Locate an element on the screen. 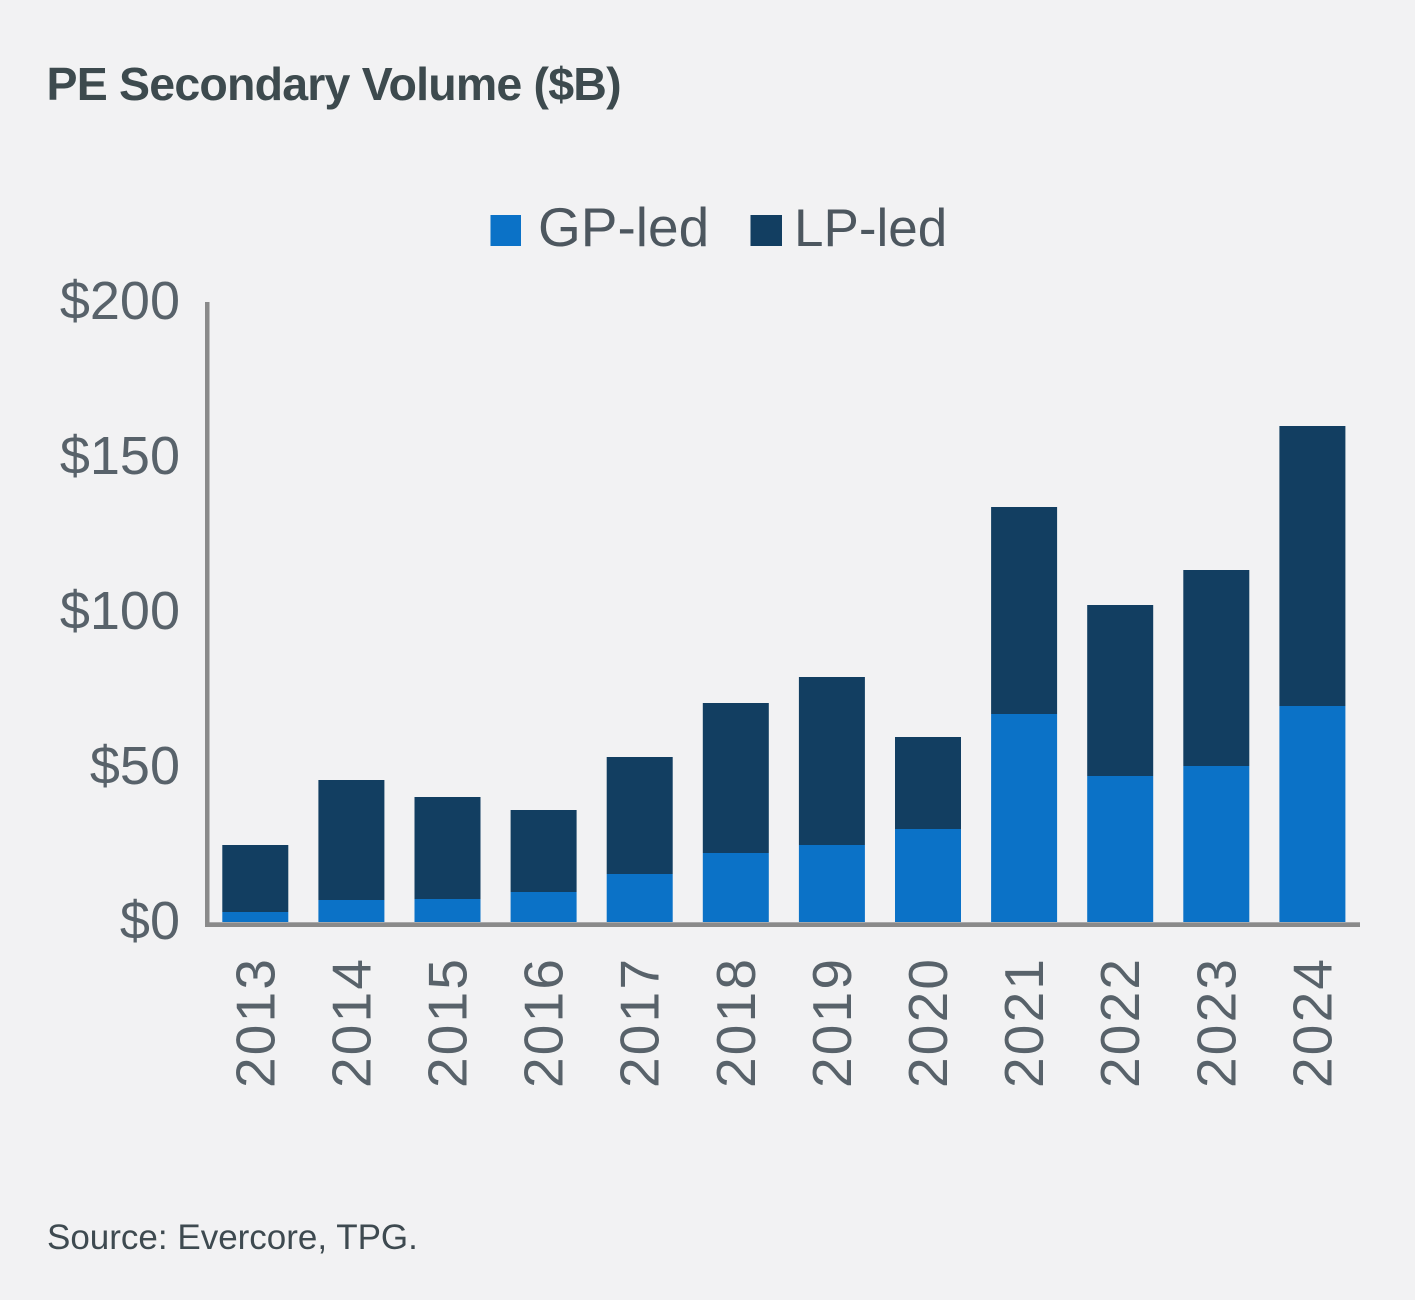 This screenshot has width=1415, height=1300. svg-text: 2020 is located at coordinates (928, 1022).